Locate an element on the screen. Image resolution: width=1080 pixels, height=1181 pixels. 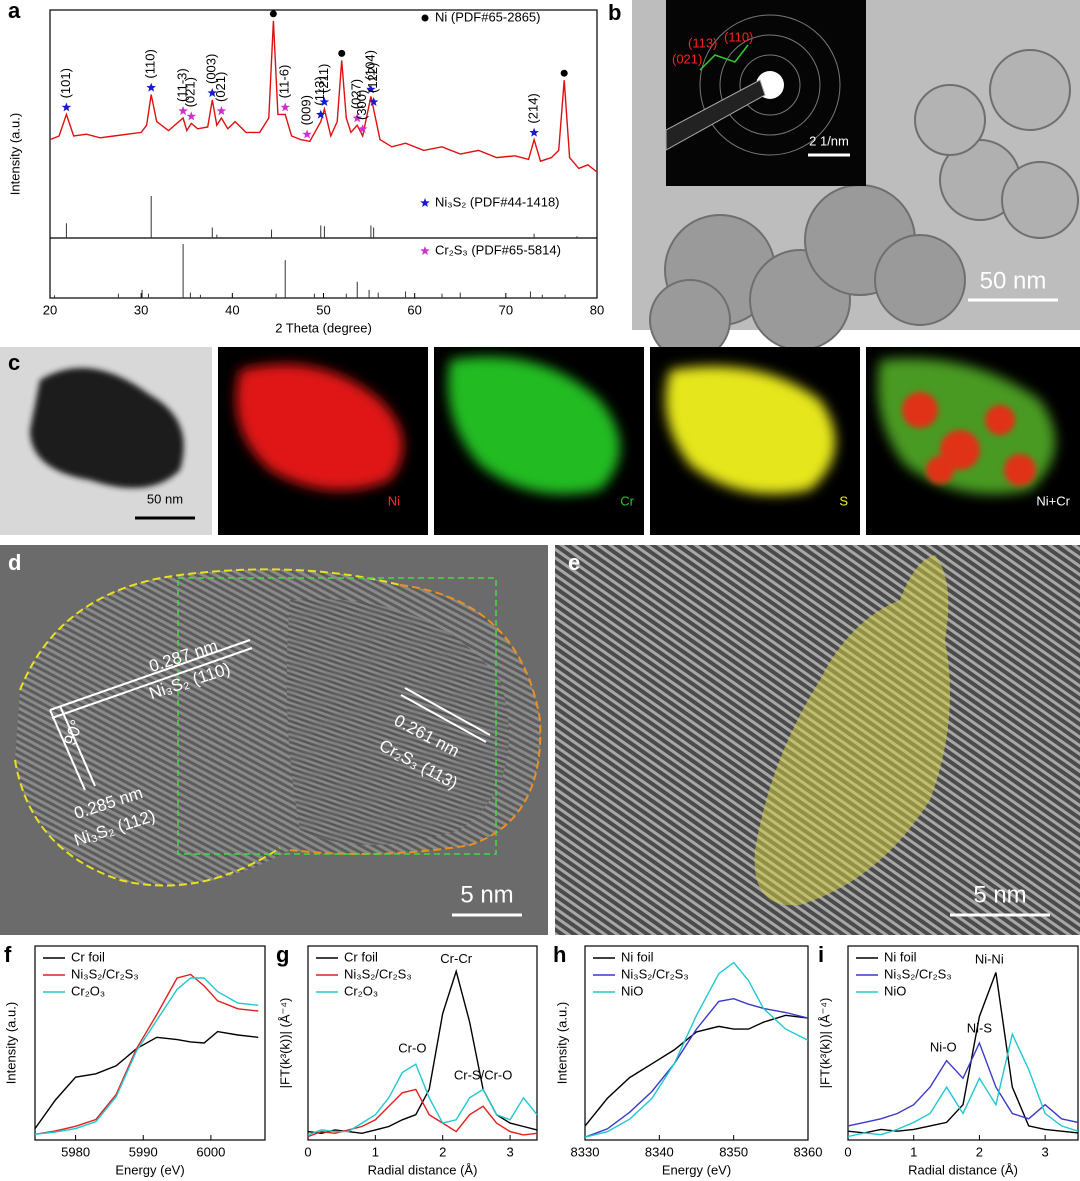
map-label: Ni+Cr is located at coordinates (1053, 500).